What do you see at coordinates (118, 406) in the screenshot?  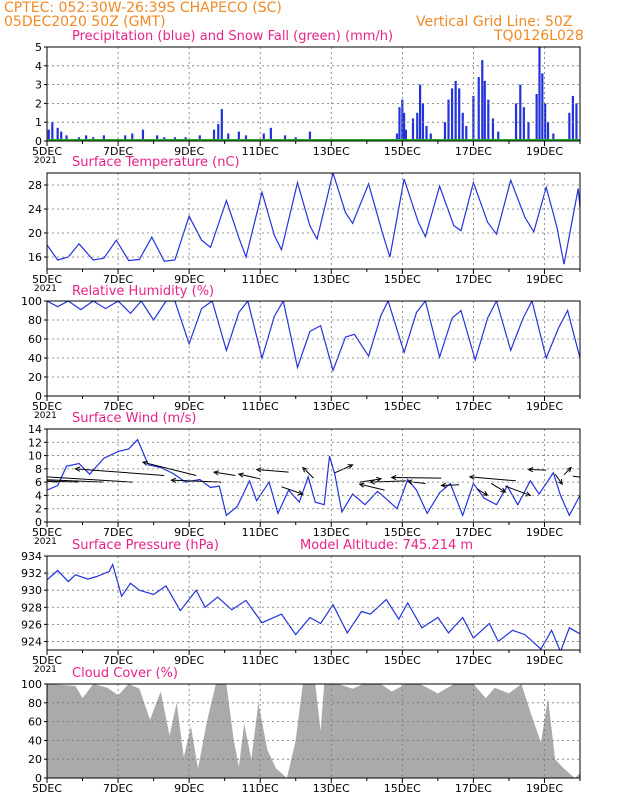 I see `humidity-xtick-label: 7DEC` at bounding box center [118, 406].